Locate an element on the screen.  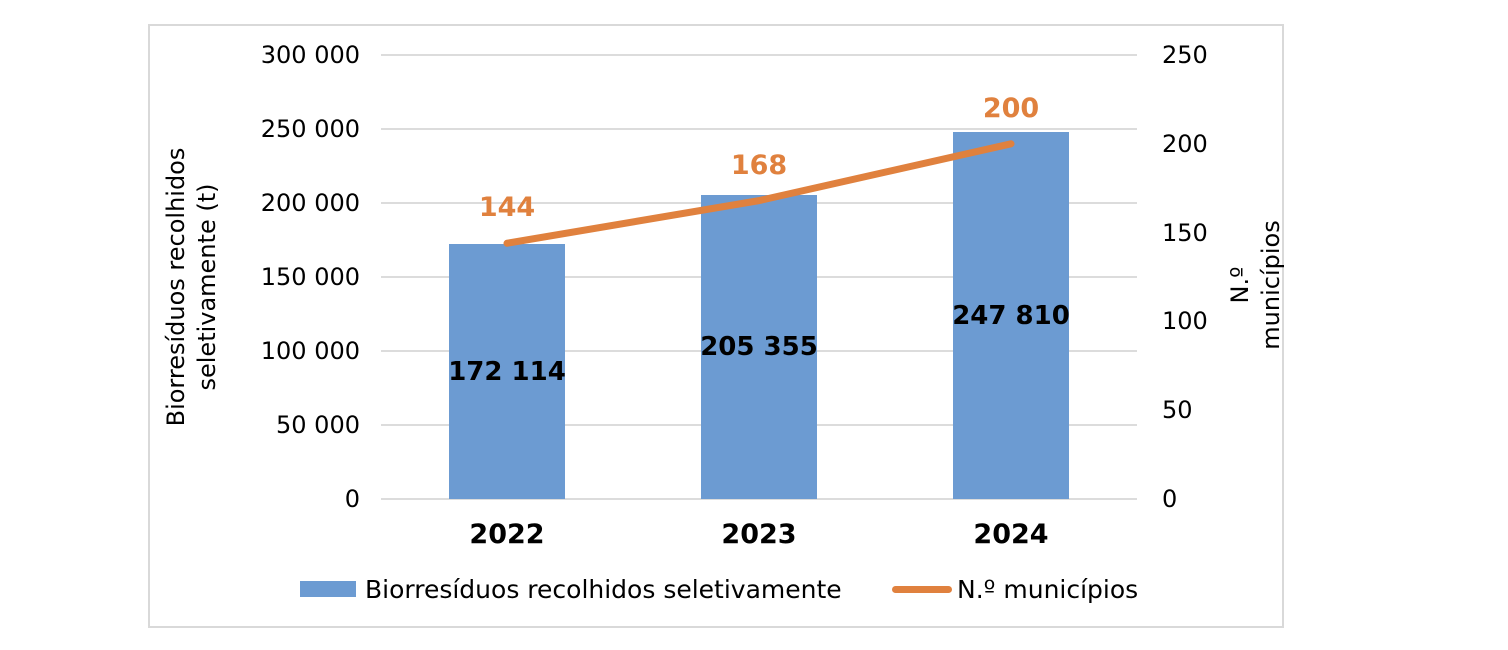
left-axis-tick-label: 50 000 is located at coordinates (318, 425).